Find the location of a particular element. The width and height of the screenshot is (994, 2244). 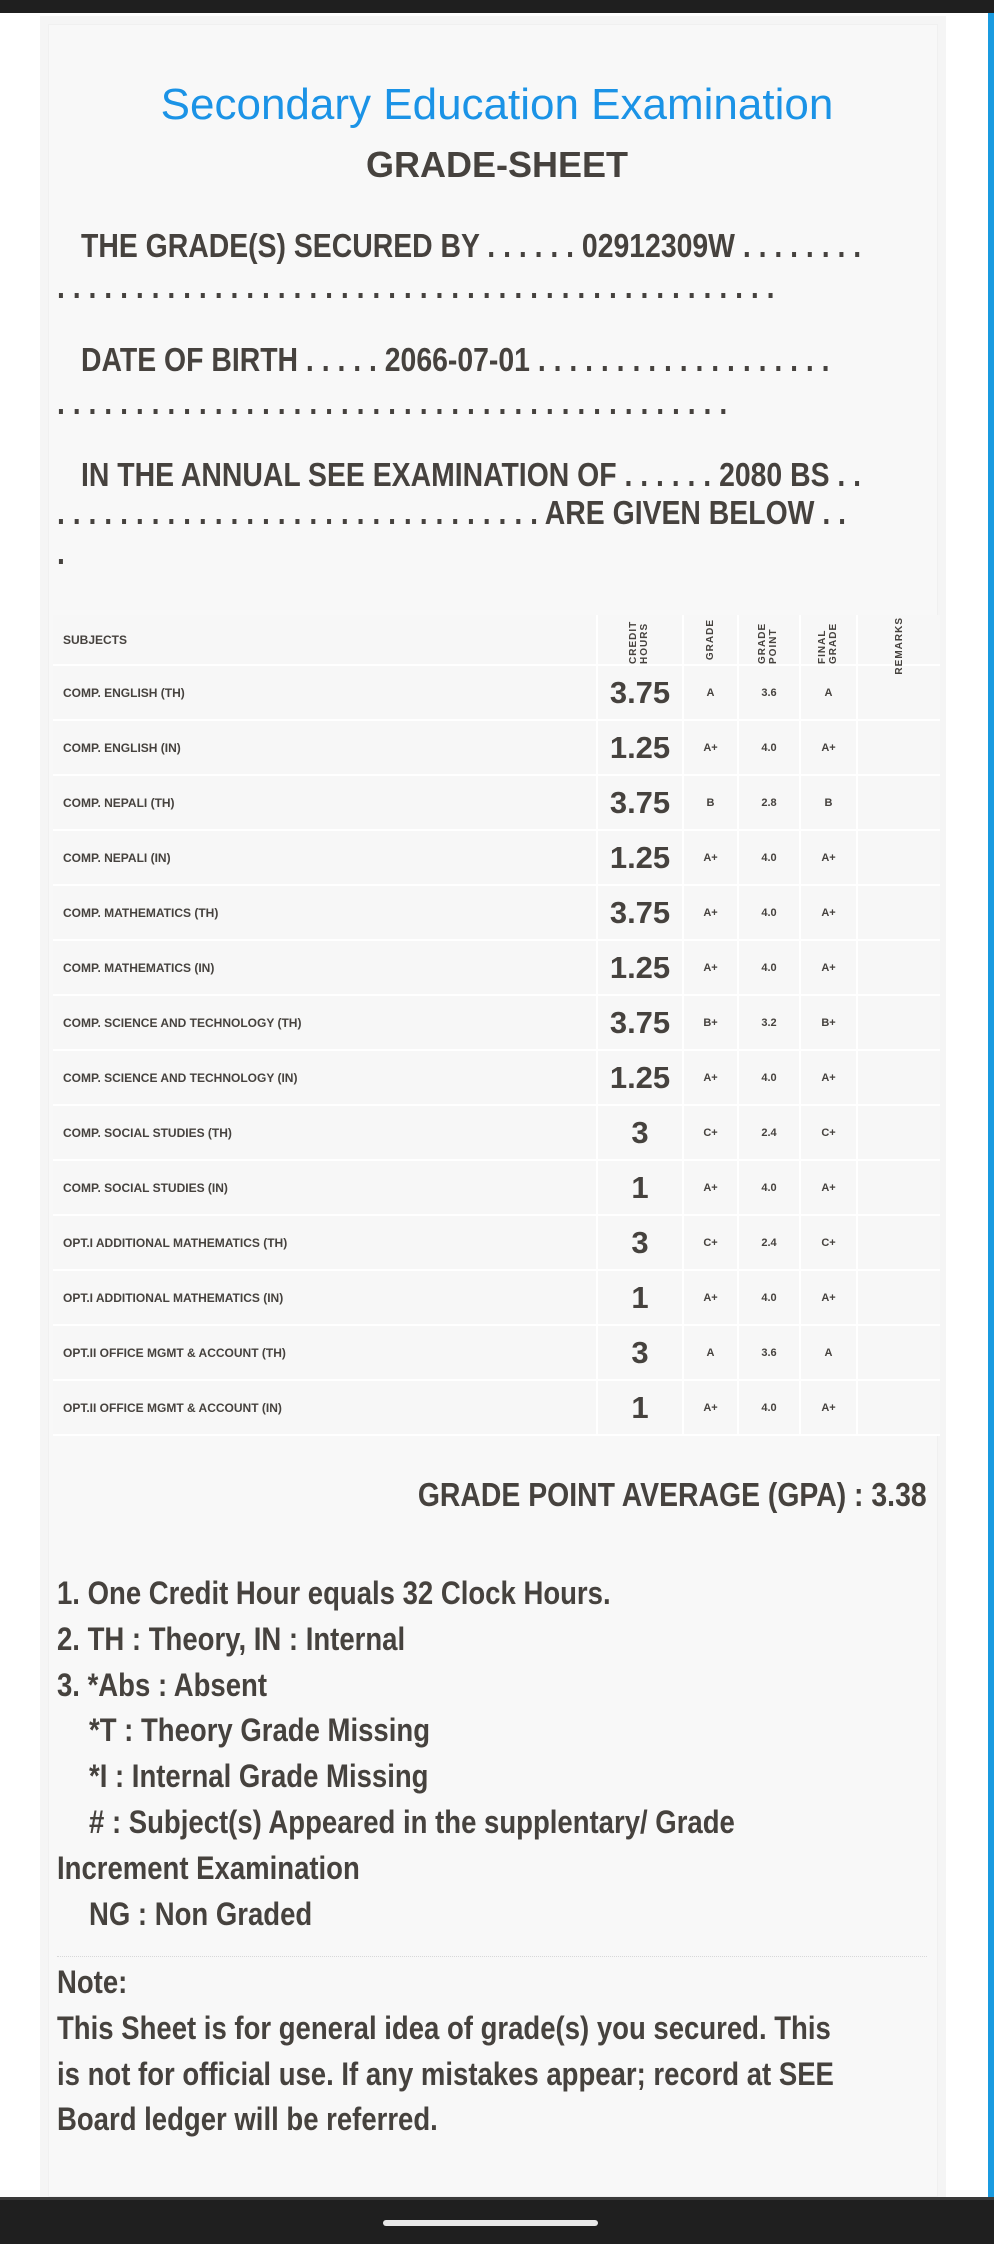

navigation-bar is located at coordinates (497, 2220).